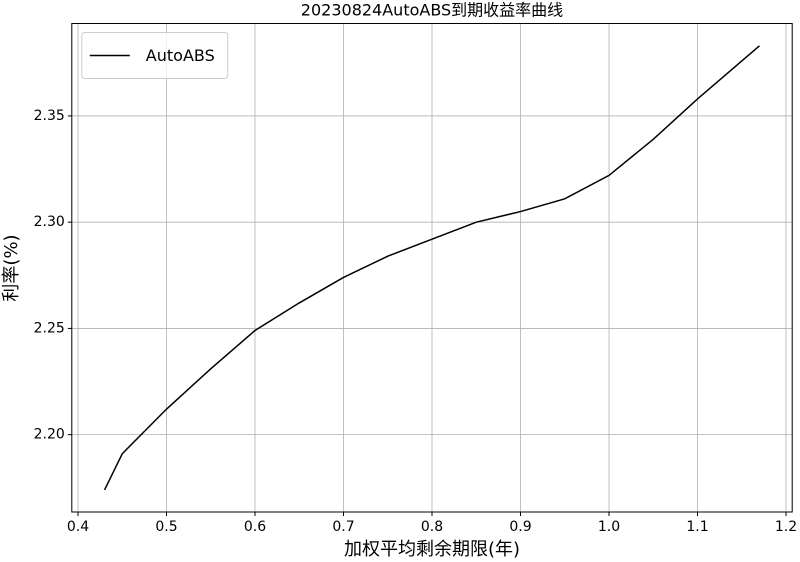 The width and height of the screenshot is (800, 562). Describe the element at coordinates (49, 116) in the screenshot. I see `y-tick-label: 2.35` at that location.